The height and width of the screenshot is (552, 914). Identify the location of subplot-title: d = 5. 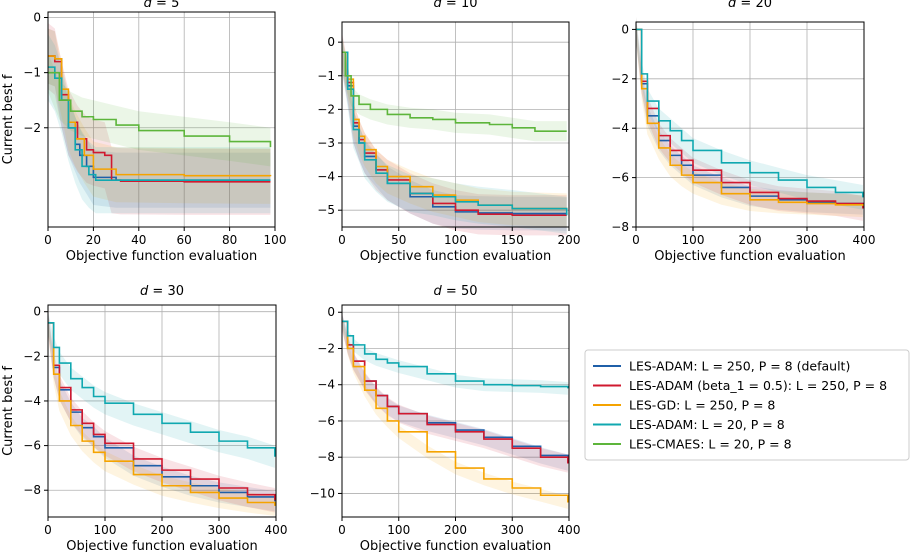
(162, 5).